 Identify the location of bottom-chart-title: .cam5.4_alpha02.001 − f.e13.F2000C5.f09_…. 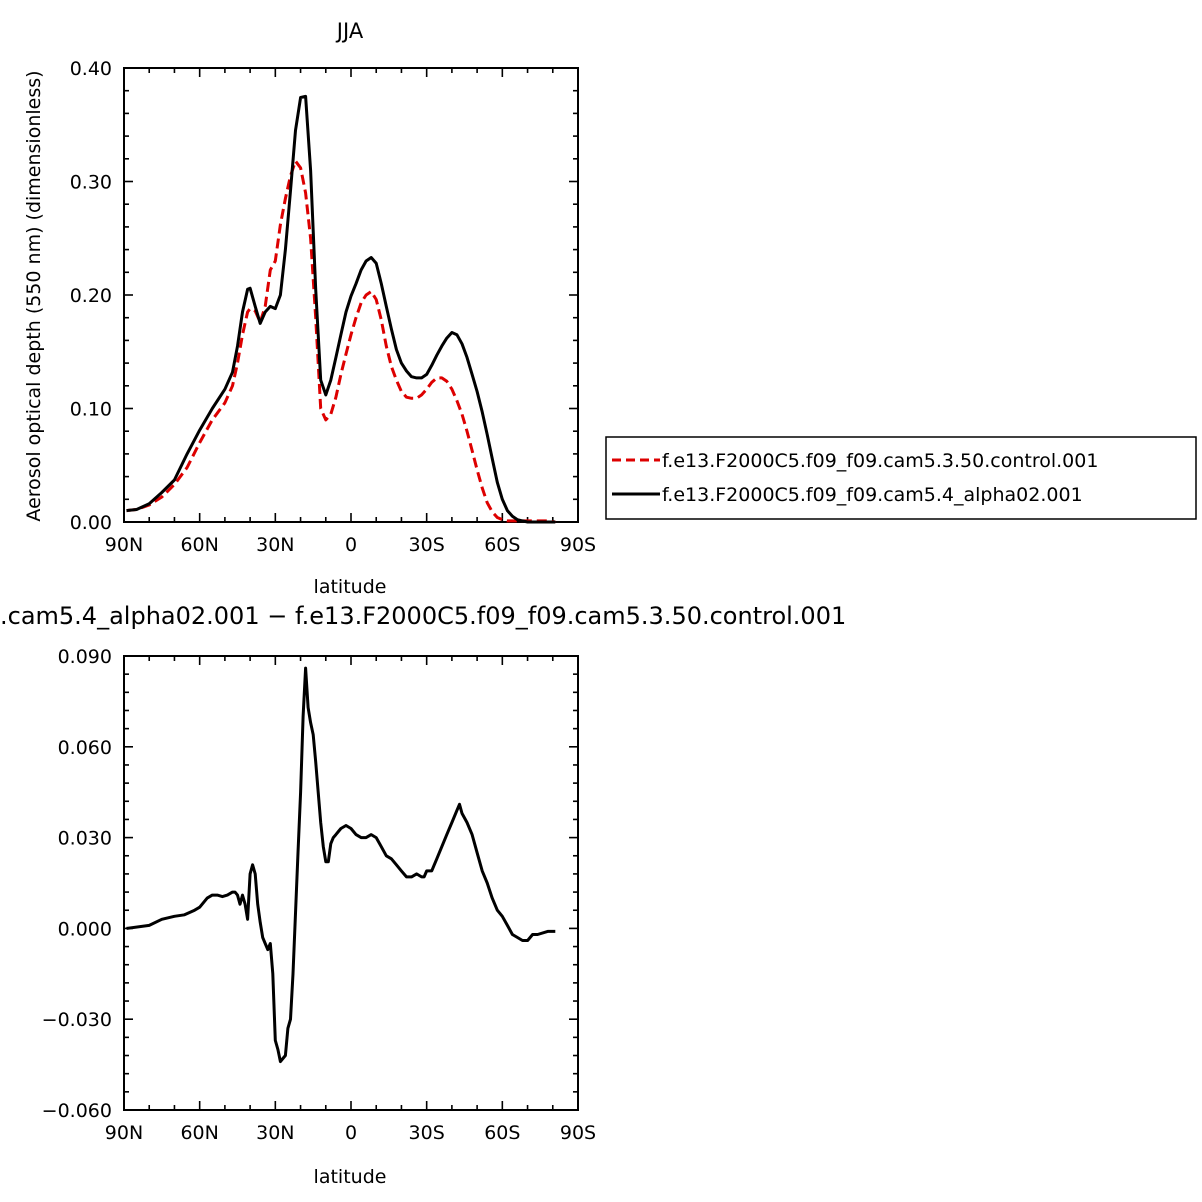
(423, 616).